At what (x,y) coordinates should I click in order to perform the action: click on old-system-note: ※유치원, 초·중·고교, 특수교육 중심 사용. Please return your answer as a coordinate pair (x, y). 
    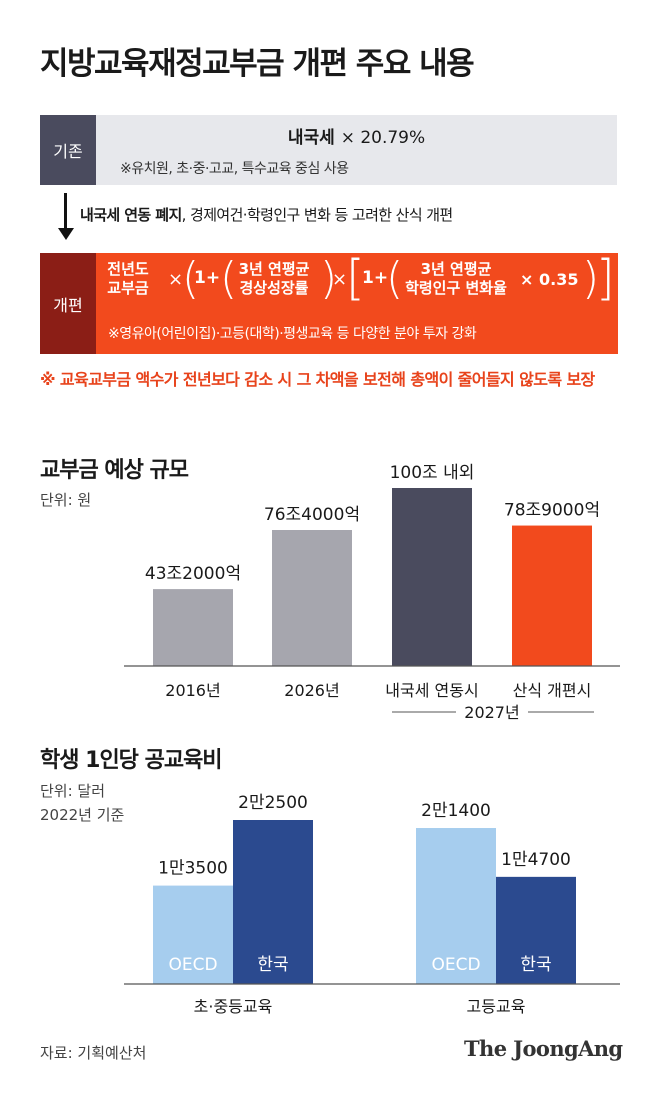
    Looking at the image, I should click on (234, 169).